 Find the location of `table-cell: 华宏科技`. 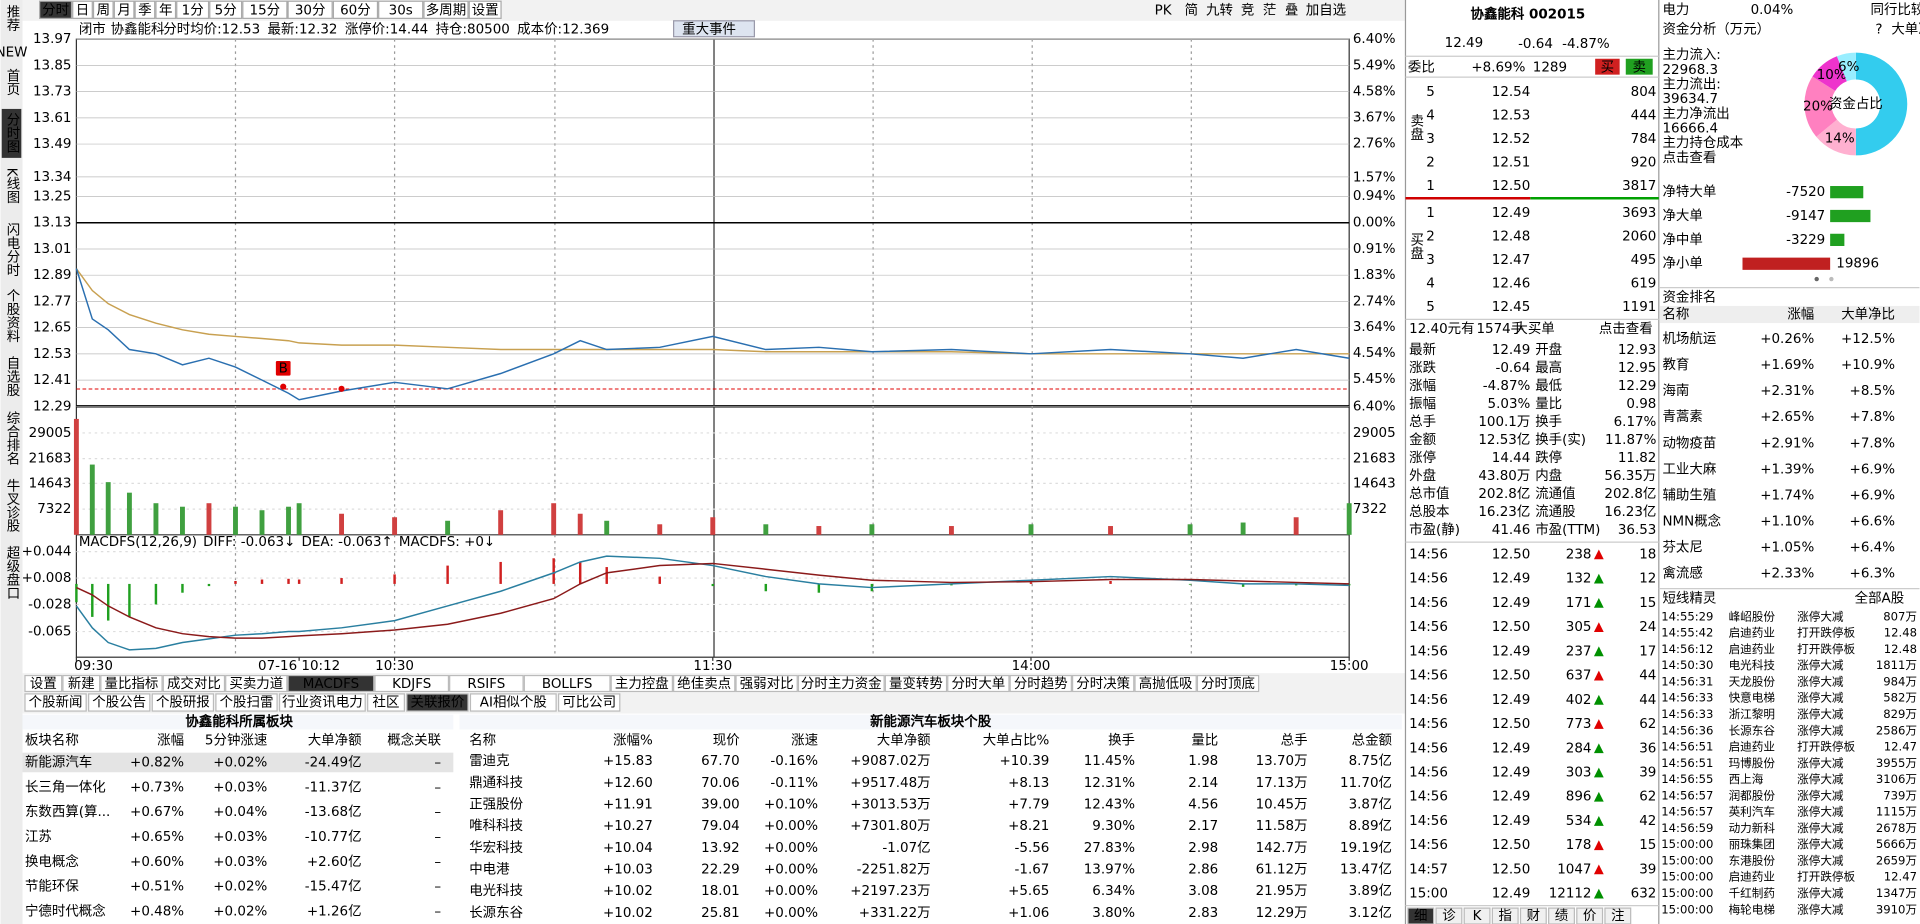

table-cell: 华宏科技 is located at coordinates (496, 848).